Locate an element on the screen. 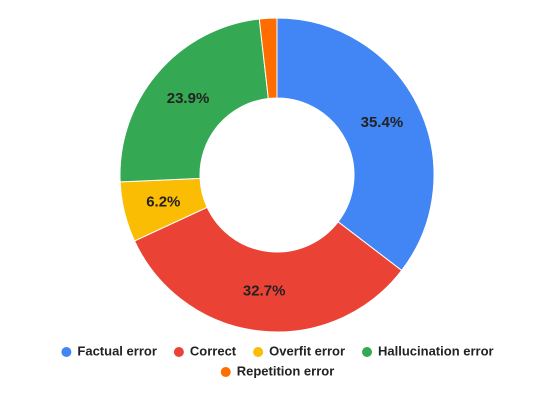 The image size is (555, 400). legend-label: Factual error is located at coordinates (116, 350).